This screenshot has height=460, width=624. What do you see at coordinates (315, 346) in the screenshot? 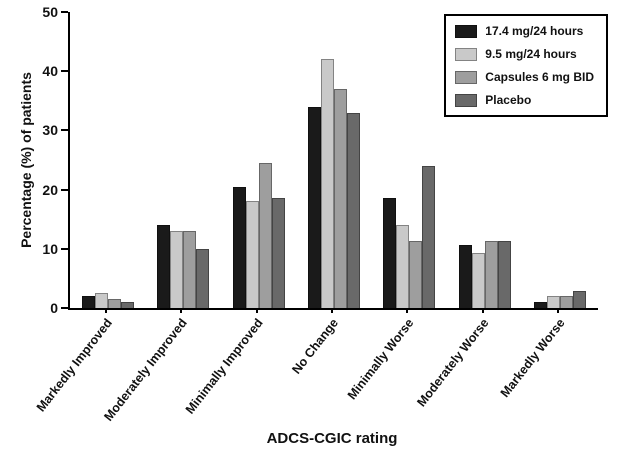
I see `x-tick-label: No Change` at bounding box center [315, 346].